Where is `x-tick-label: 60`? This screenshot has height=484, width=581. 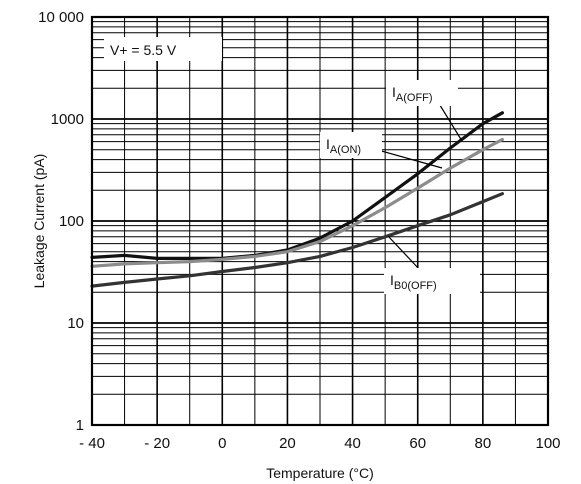
x-tick-label: 60 is located at coordinates (417, 443).